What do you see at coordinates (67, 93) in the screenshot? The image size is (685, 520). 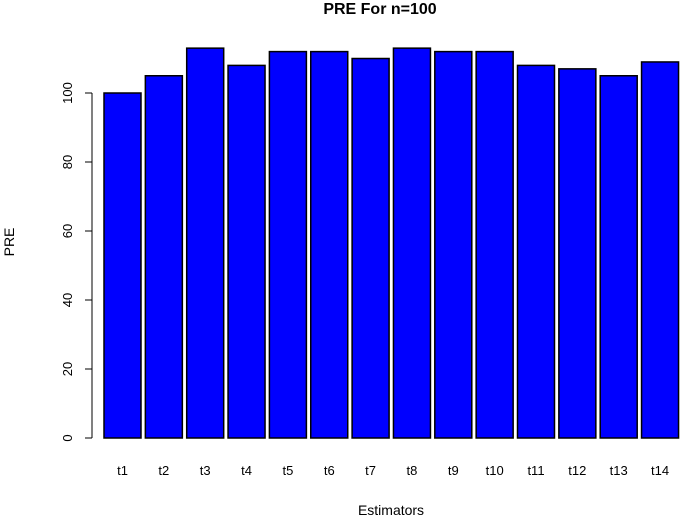 I see `y-tick-label: 100` at bounding box center [67, 93].